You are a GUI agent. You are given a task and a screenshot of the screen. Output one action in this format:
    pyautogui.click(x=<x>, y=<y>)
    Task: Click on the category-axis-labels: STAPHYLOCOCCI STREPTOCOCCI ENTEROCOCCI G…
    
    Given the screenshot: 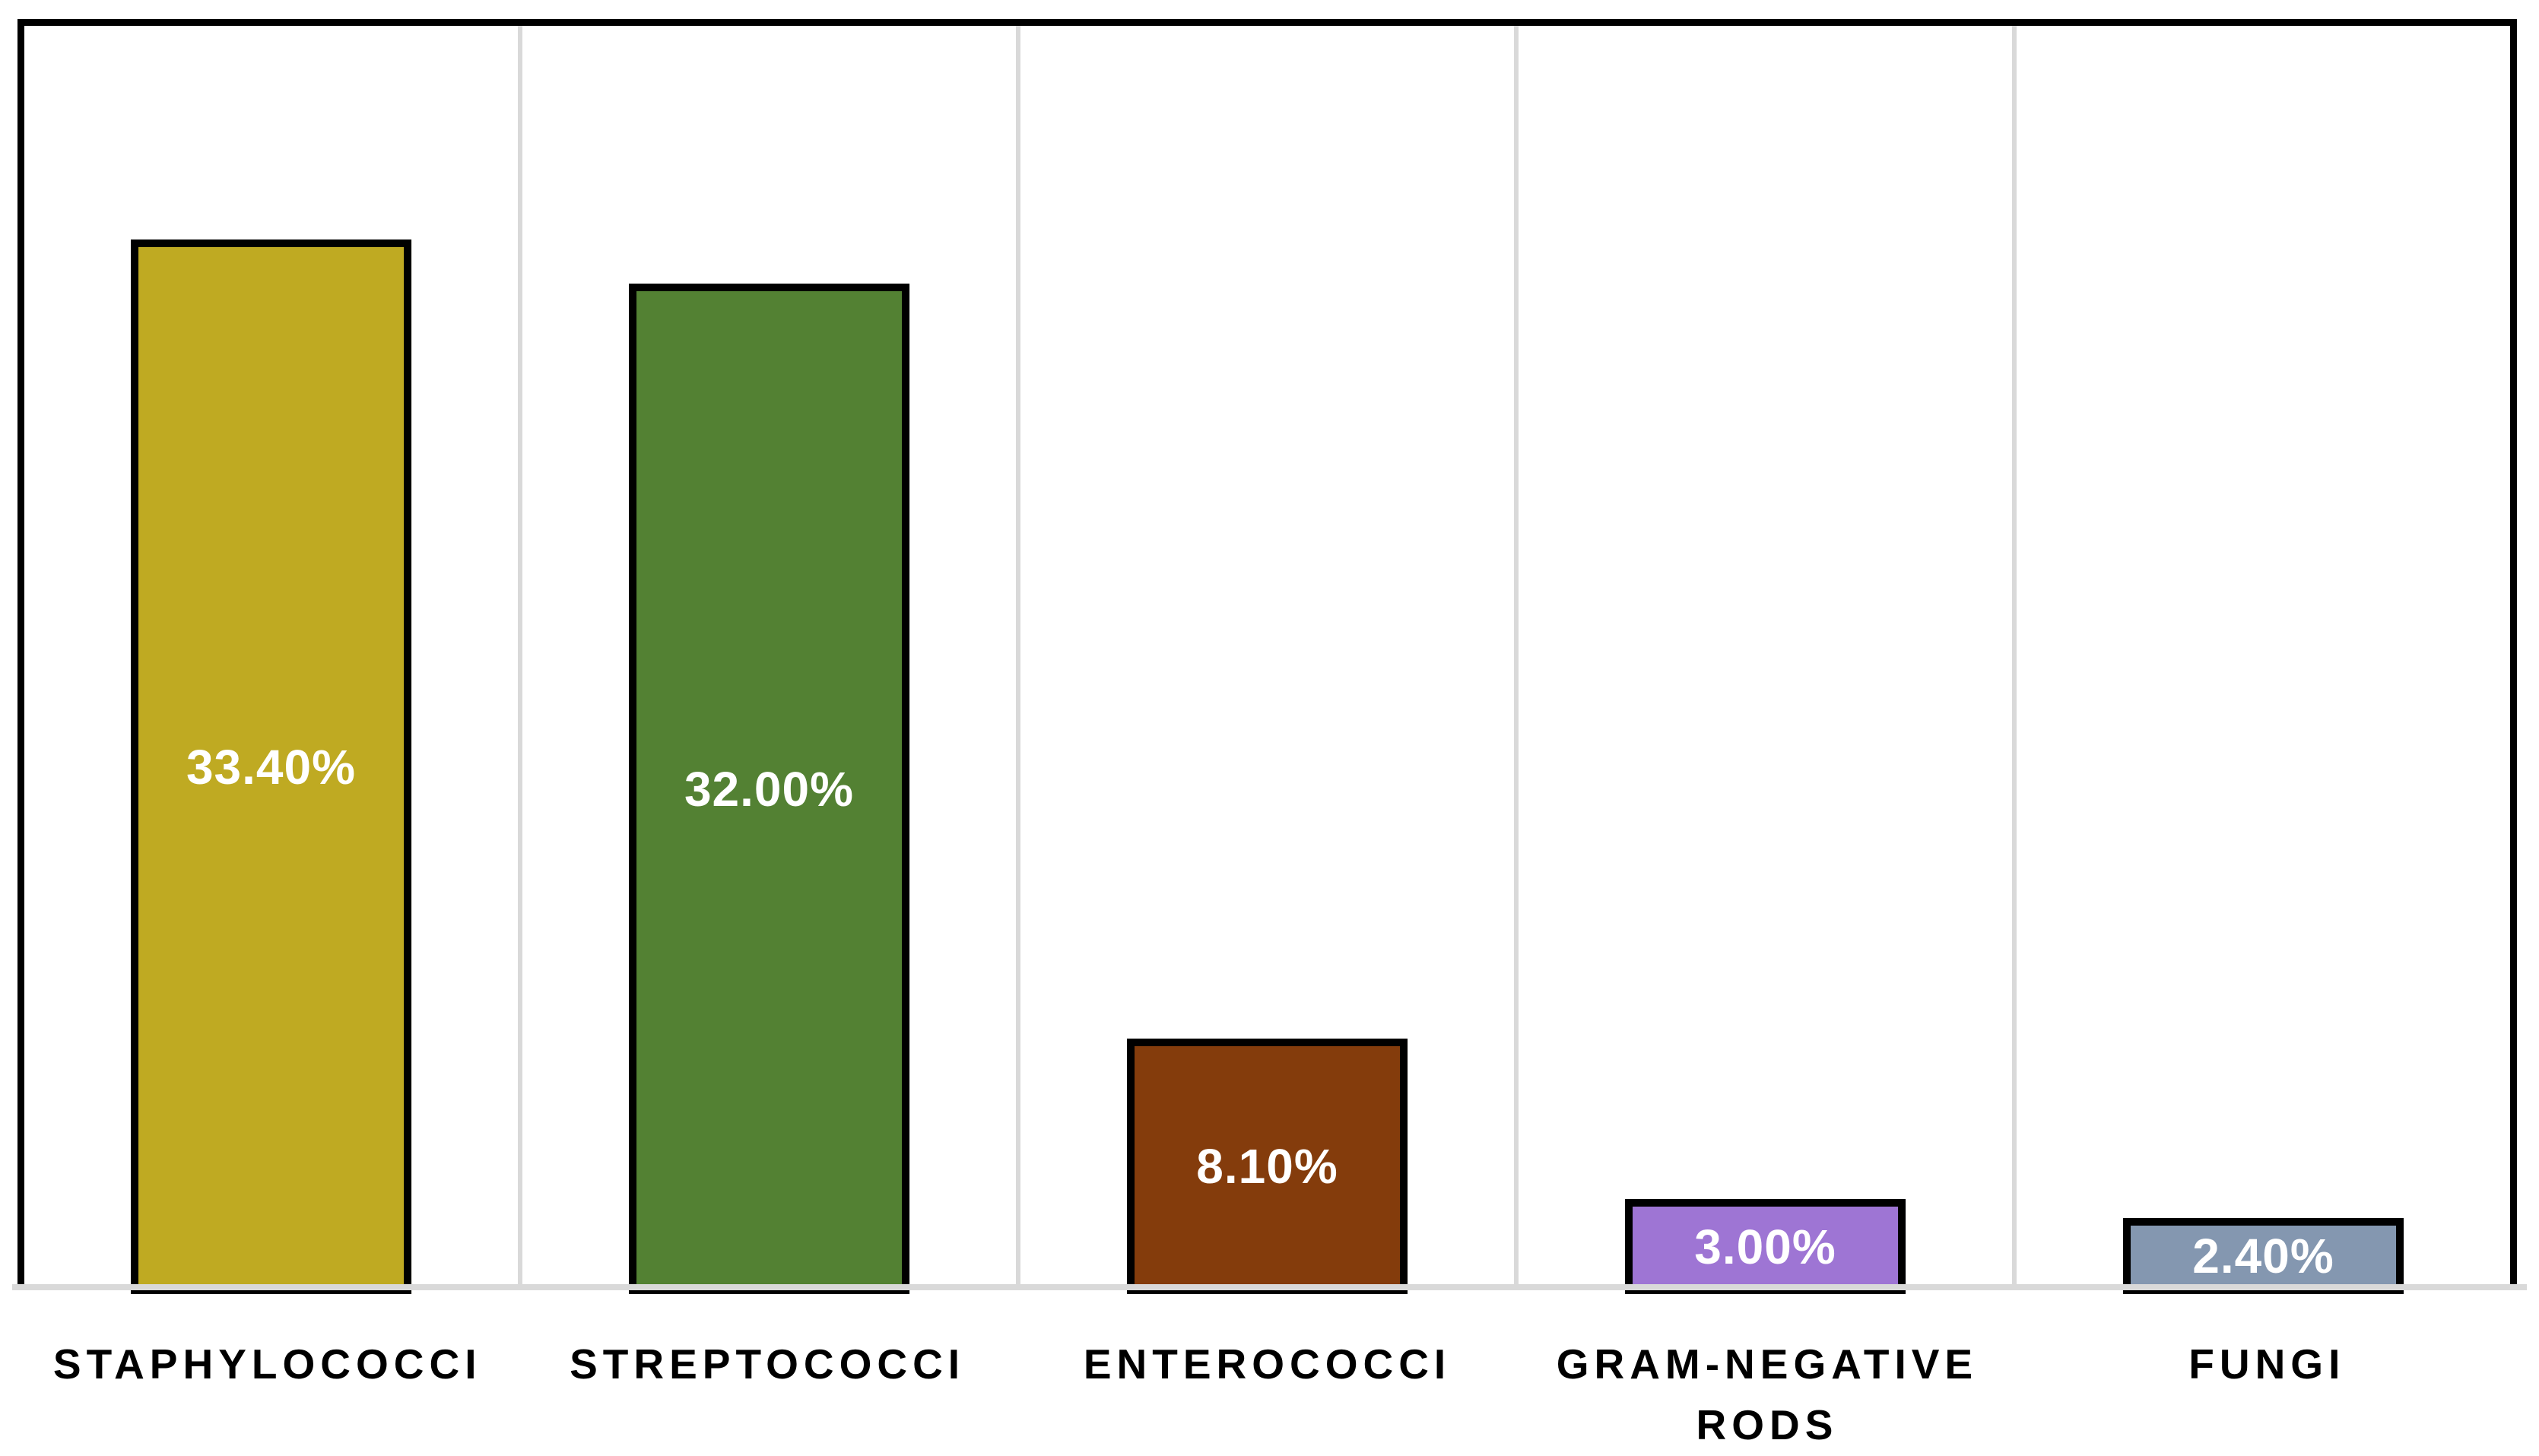 What is the action you would take?
    pyautogui.click(x=1267, y=1395)
    